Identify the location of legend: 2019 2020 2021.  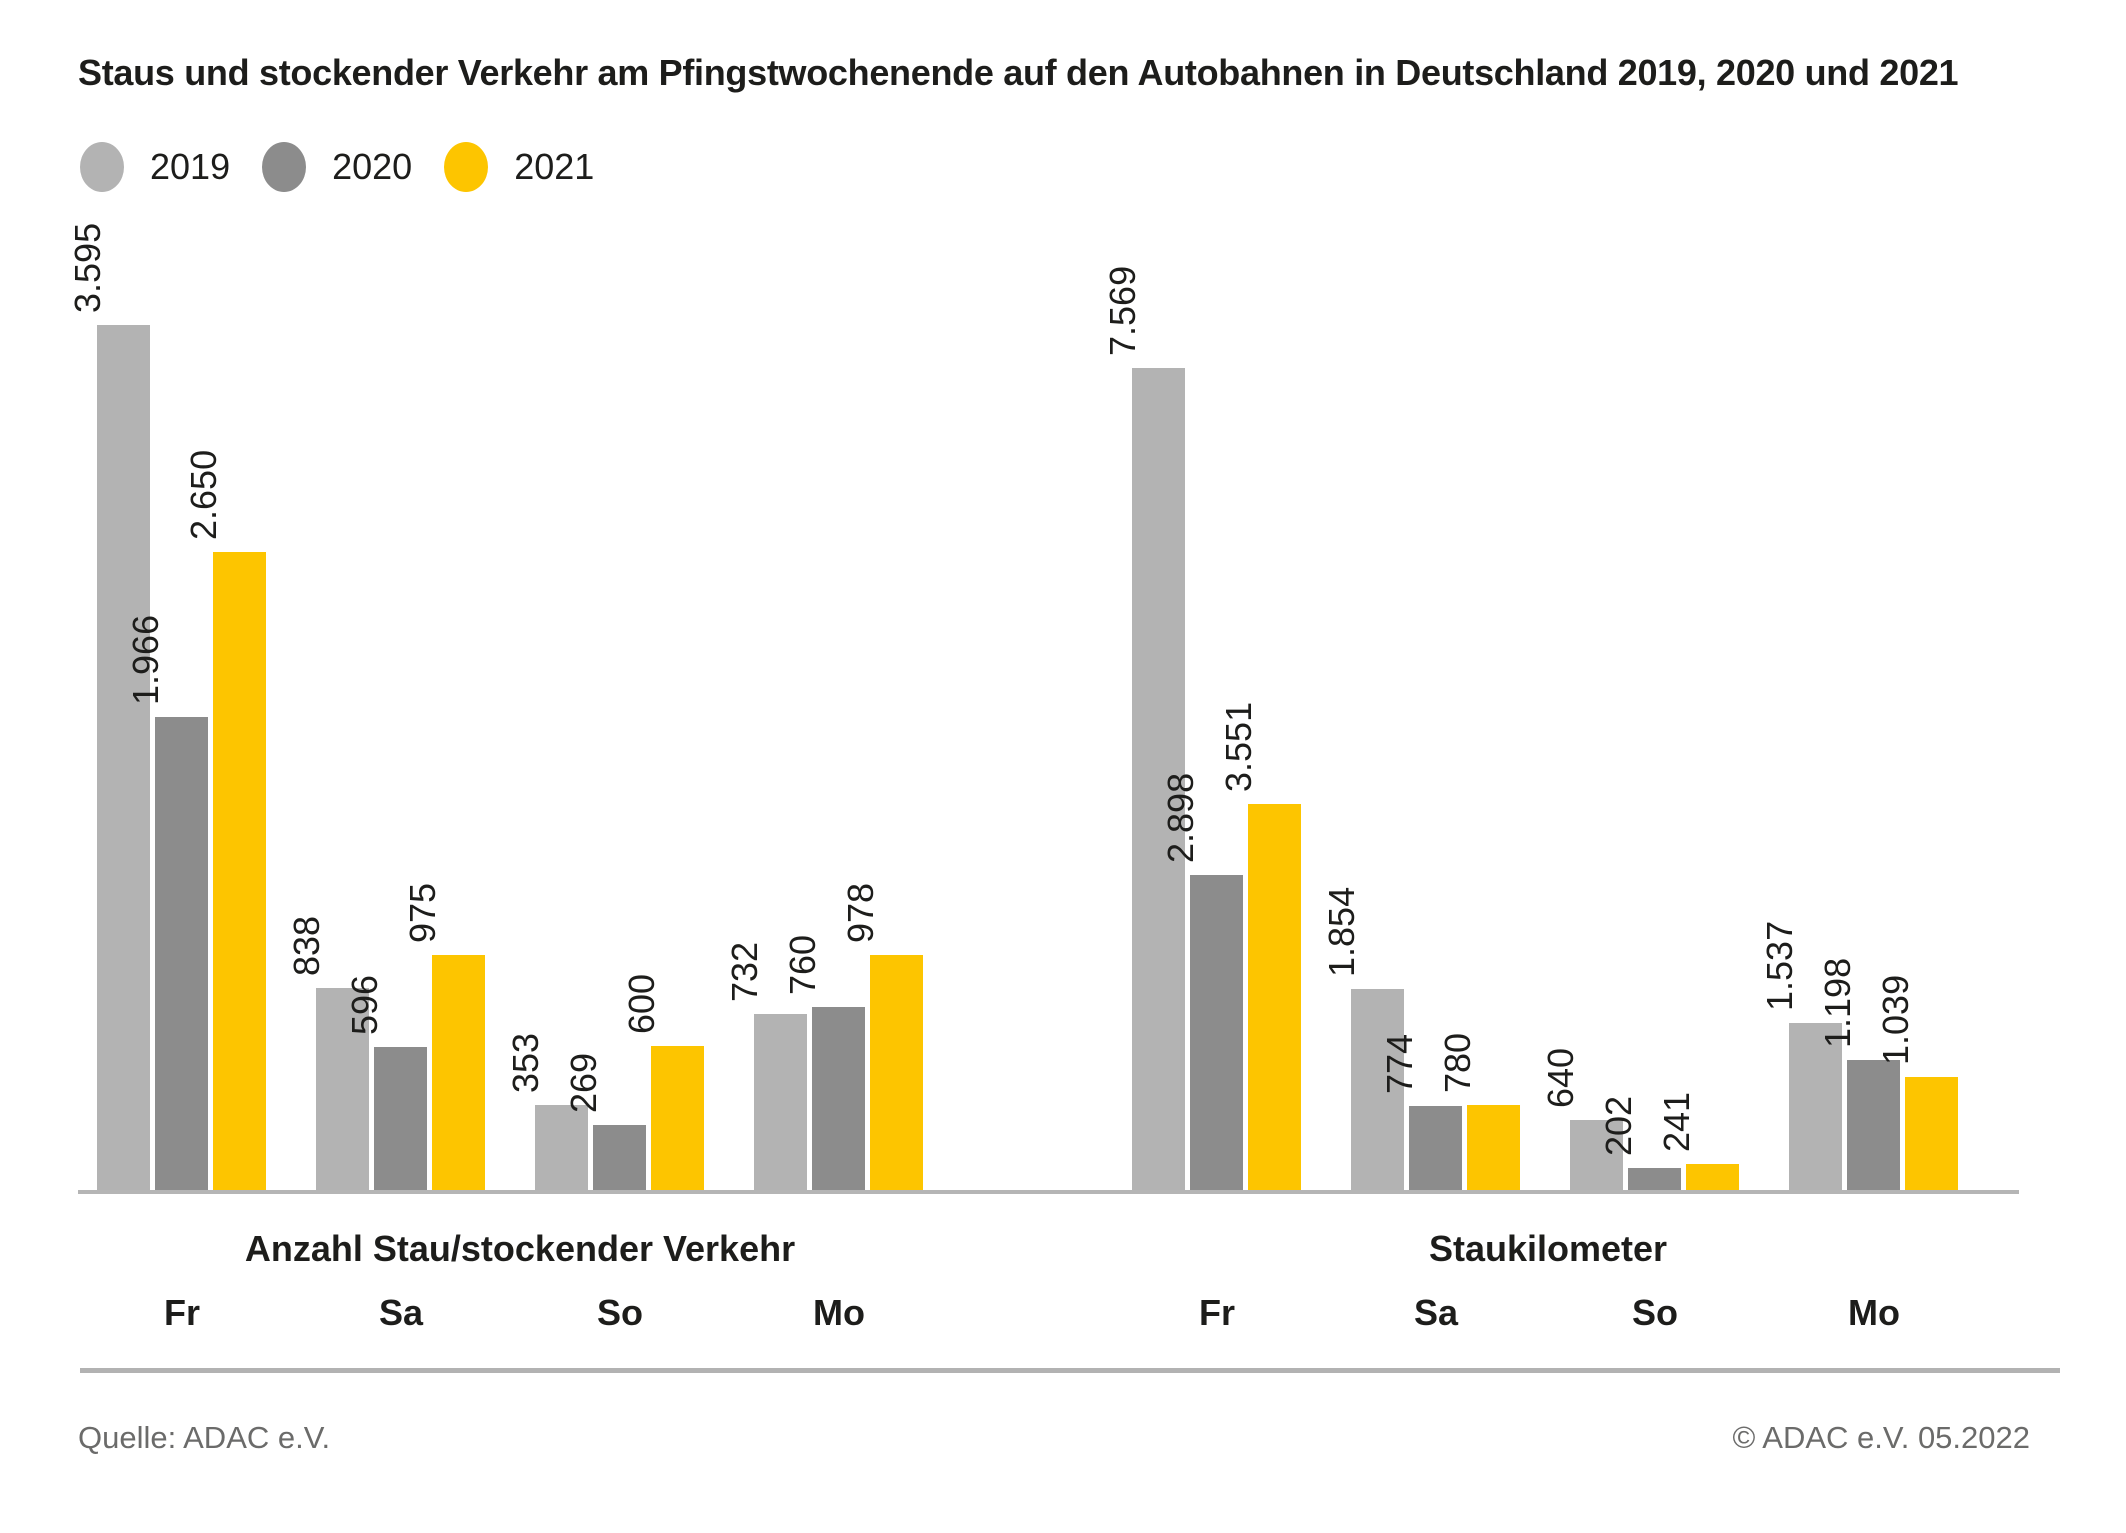
(337, 167).